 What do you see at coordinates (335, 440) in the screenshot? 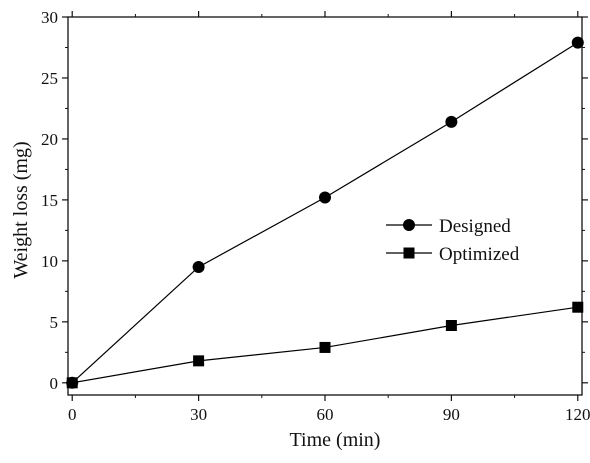
I see `x-axis-title: Time (min)` at bounding box center [335, 440].